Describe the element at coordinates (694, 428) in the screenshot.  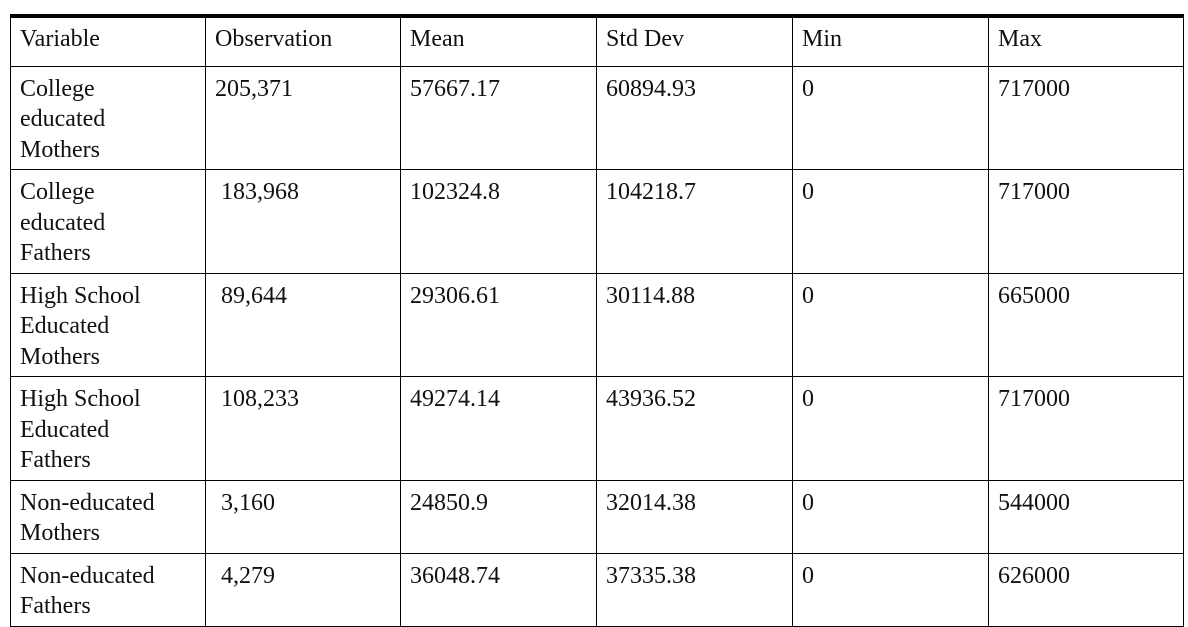
I see `value-cell: 43936.52` at that location.